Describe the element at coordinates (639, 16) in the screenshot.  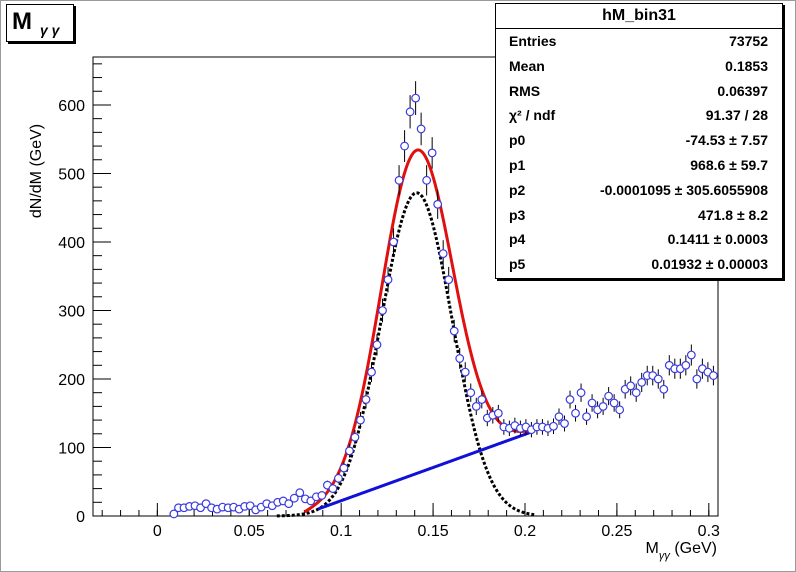
I see `stats-title: hM_bin31` at that location.